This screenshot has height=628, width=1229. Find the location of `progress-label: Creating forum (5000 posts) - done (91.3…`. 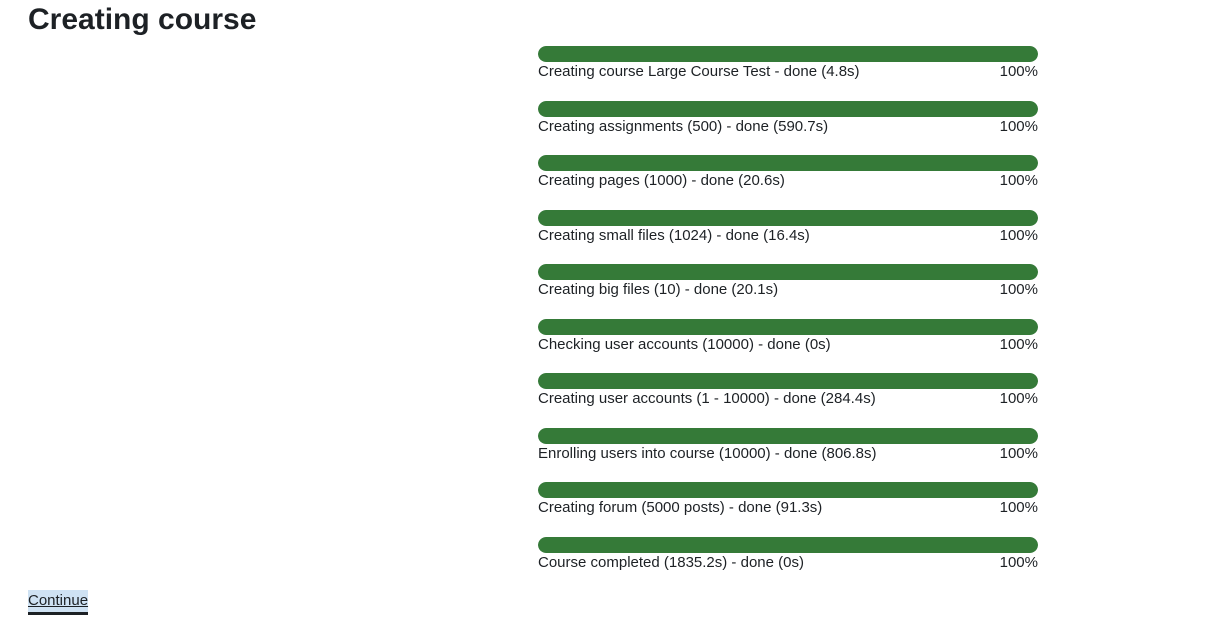

progress-label: Creating forum (5000 posts) - done (91.3… is located at coordinates (680, 507).